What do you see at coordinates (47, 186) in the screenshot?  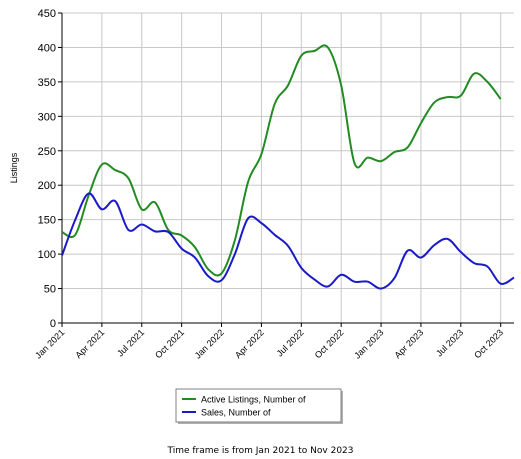 I see `y-tick-label: 200` at bounding box center [47, 186].